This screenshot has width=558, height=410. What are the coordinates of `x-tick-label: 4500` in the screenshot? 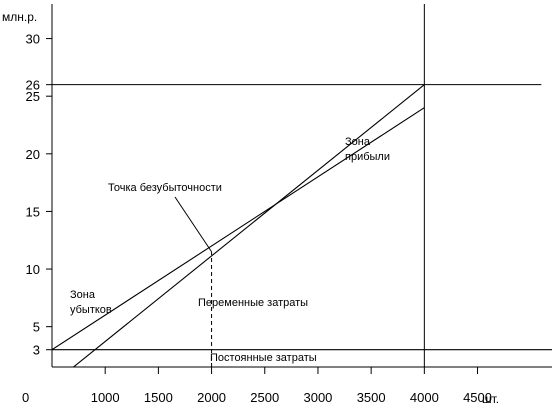 It's located at (477, 397).